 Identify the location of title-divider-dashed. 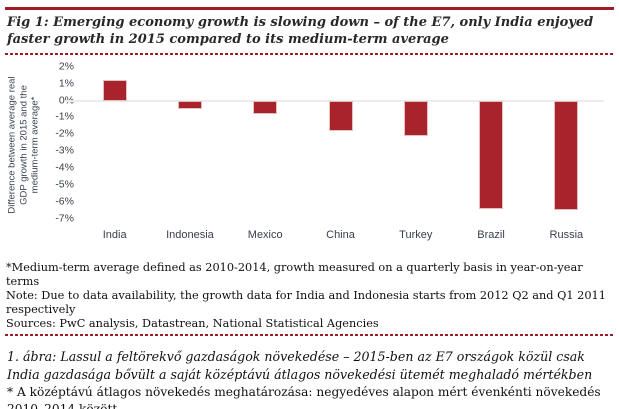
(309, 53).